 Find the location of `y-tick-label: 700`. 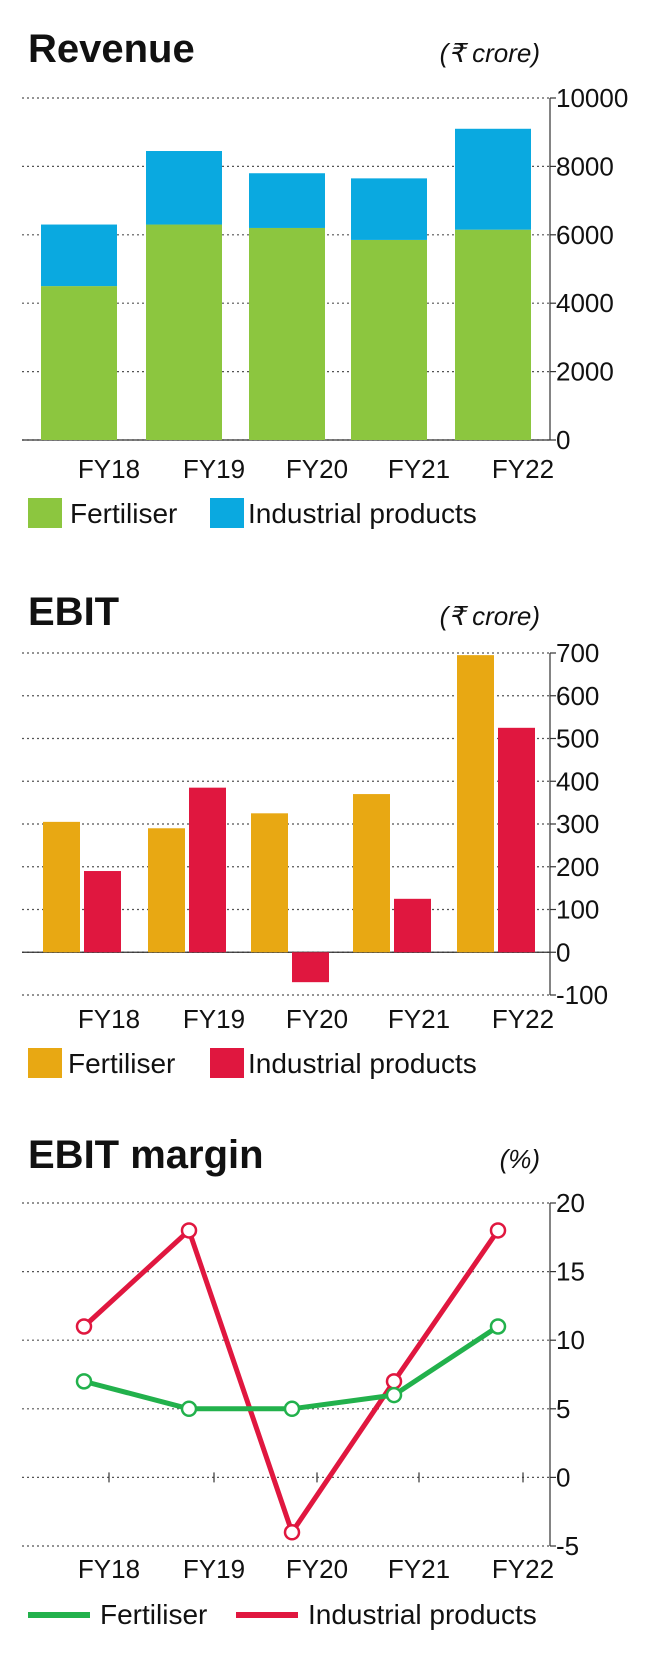

y-tick-label: 700 is located at coordinates (577, 653).